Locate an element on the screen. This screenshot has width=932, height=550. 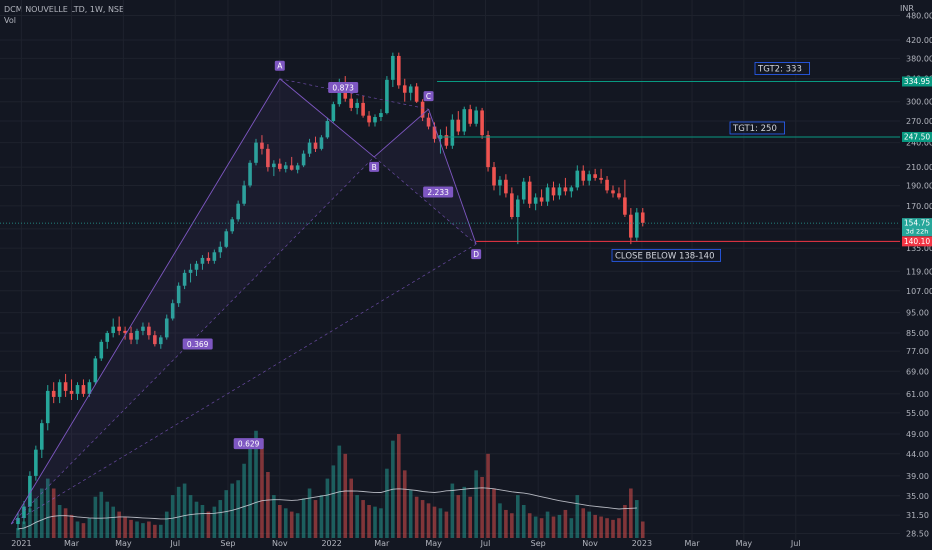
x-tick-label: 2021 is located at coordinates (21, 543).